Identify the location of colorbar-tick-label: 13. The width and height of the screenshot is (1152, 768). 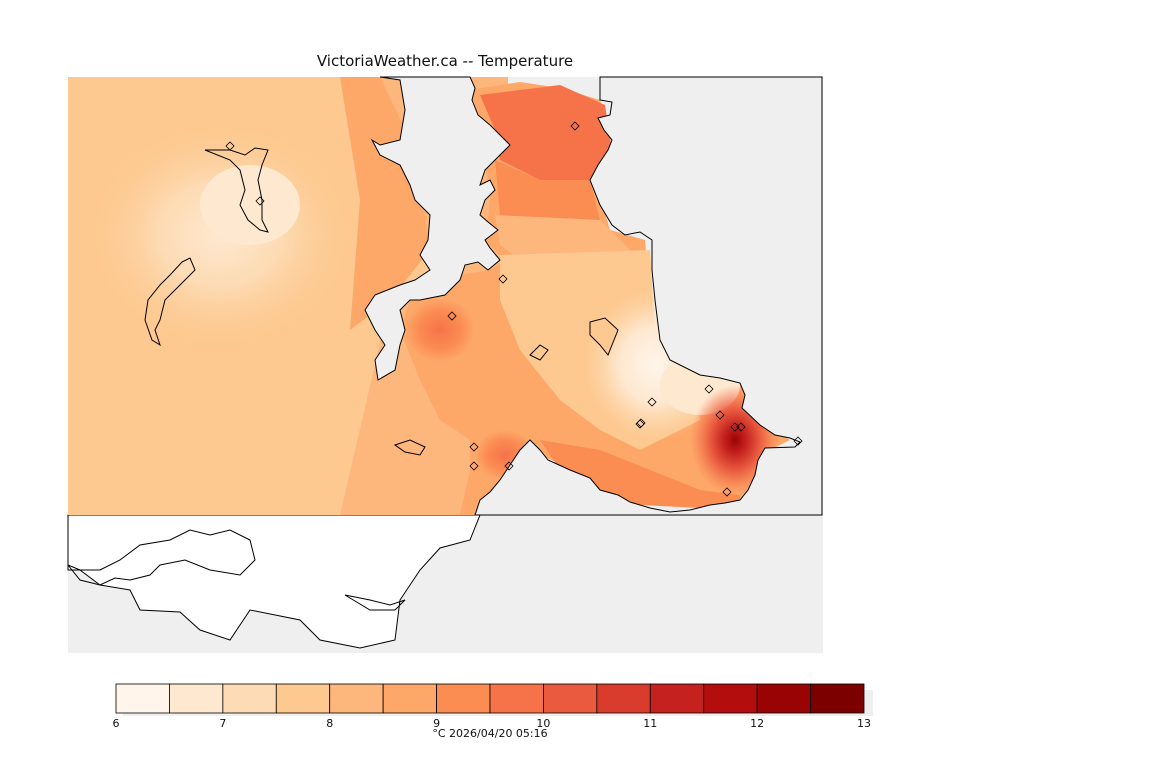
(864, 723).